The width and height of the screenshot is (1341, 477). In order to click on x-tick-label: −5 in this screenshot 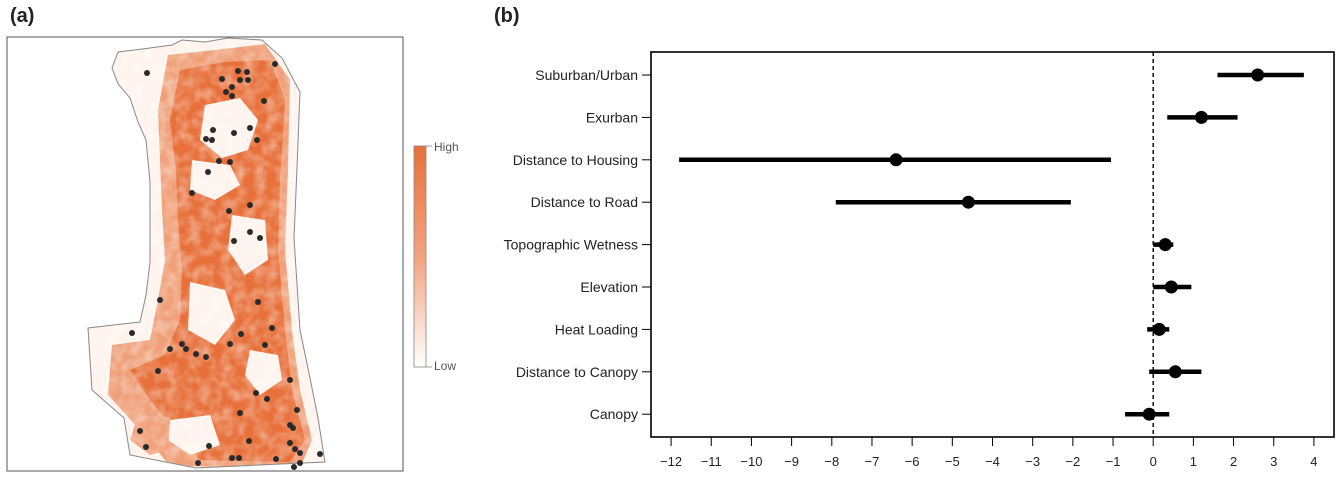, I will do `click(952, 461)`.